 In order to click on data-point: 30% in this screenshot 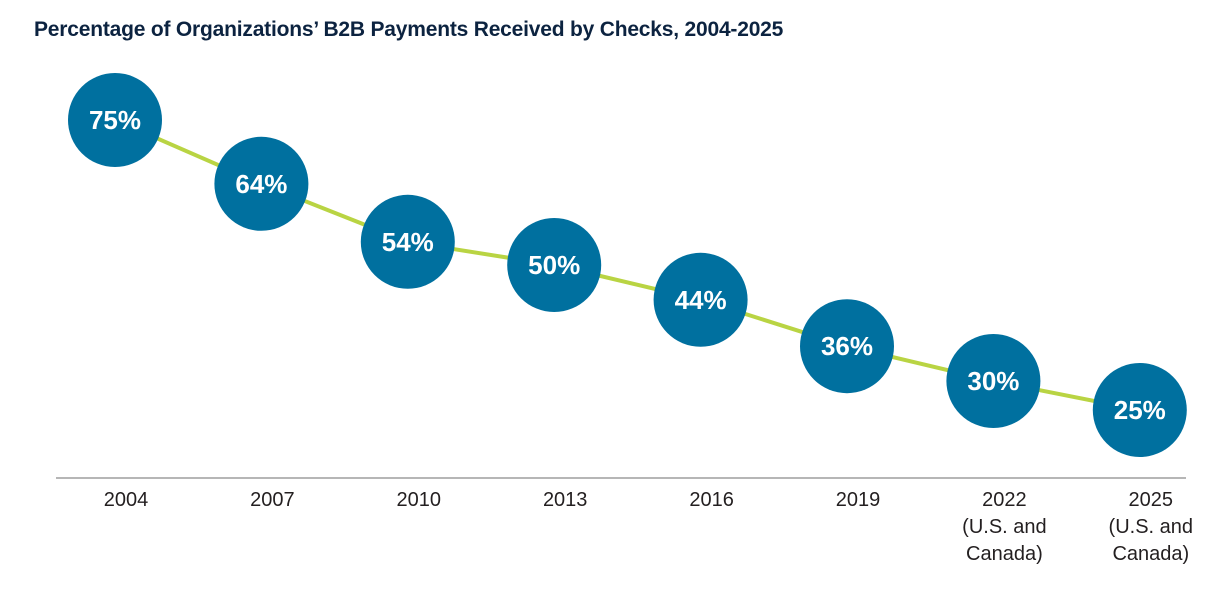, I will do `click(993, 381)`.